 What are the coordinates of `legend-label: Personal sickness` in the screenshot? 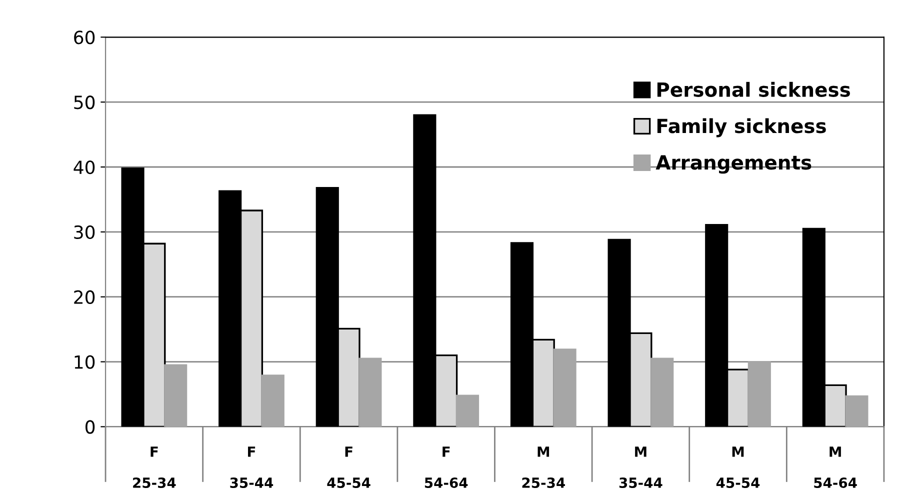 It's located at (753, 89).